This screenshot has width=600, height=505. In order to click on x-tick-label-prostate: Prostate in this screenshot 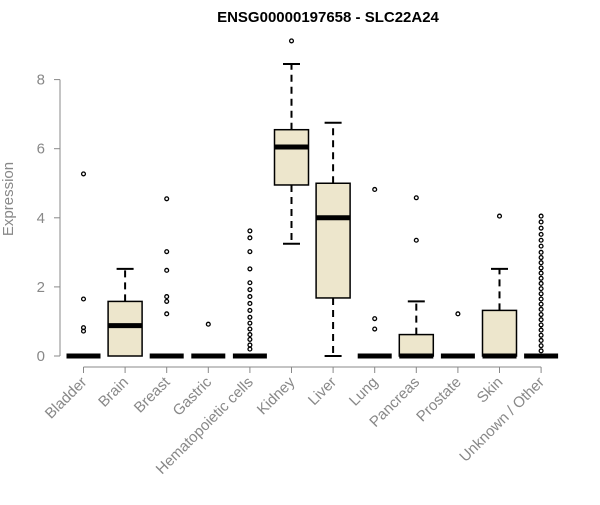, I will do `click(439, 400)`.